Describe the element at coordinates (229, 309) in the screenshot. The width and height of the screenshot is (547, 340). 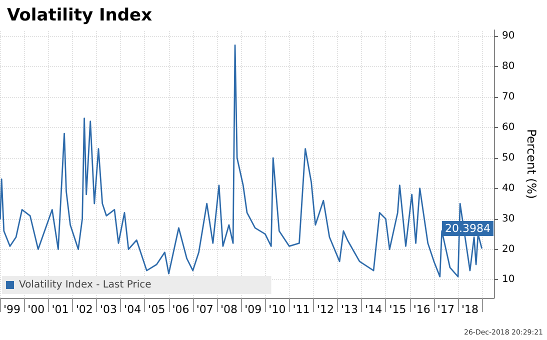
I see `x-tick-label: '08` at that location.